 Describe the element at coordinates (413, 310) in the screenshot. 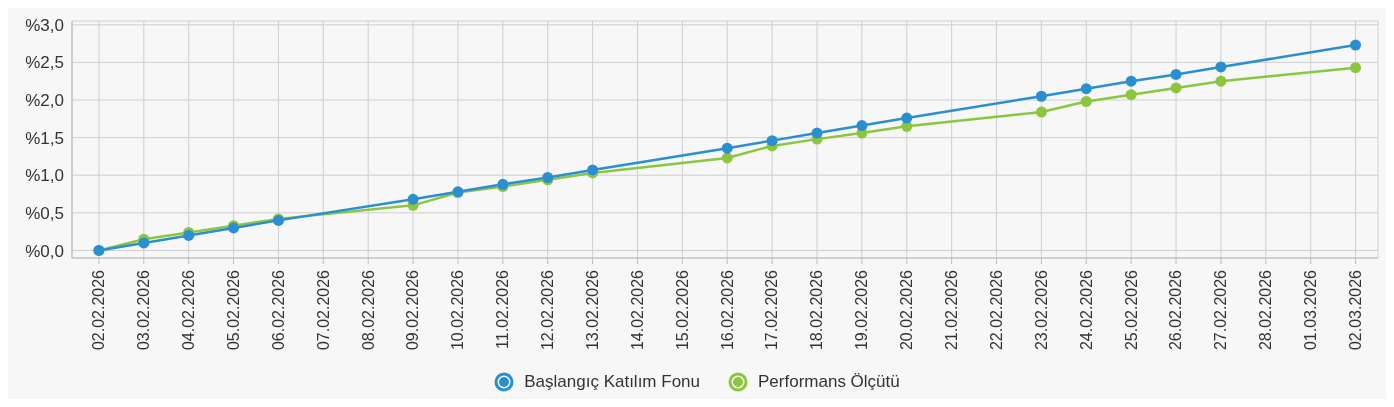

I see `x-tick-label: 09.02.2026` at that location.